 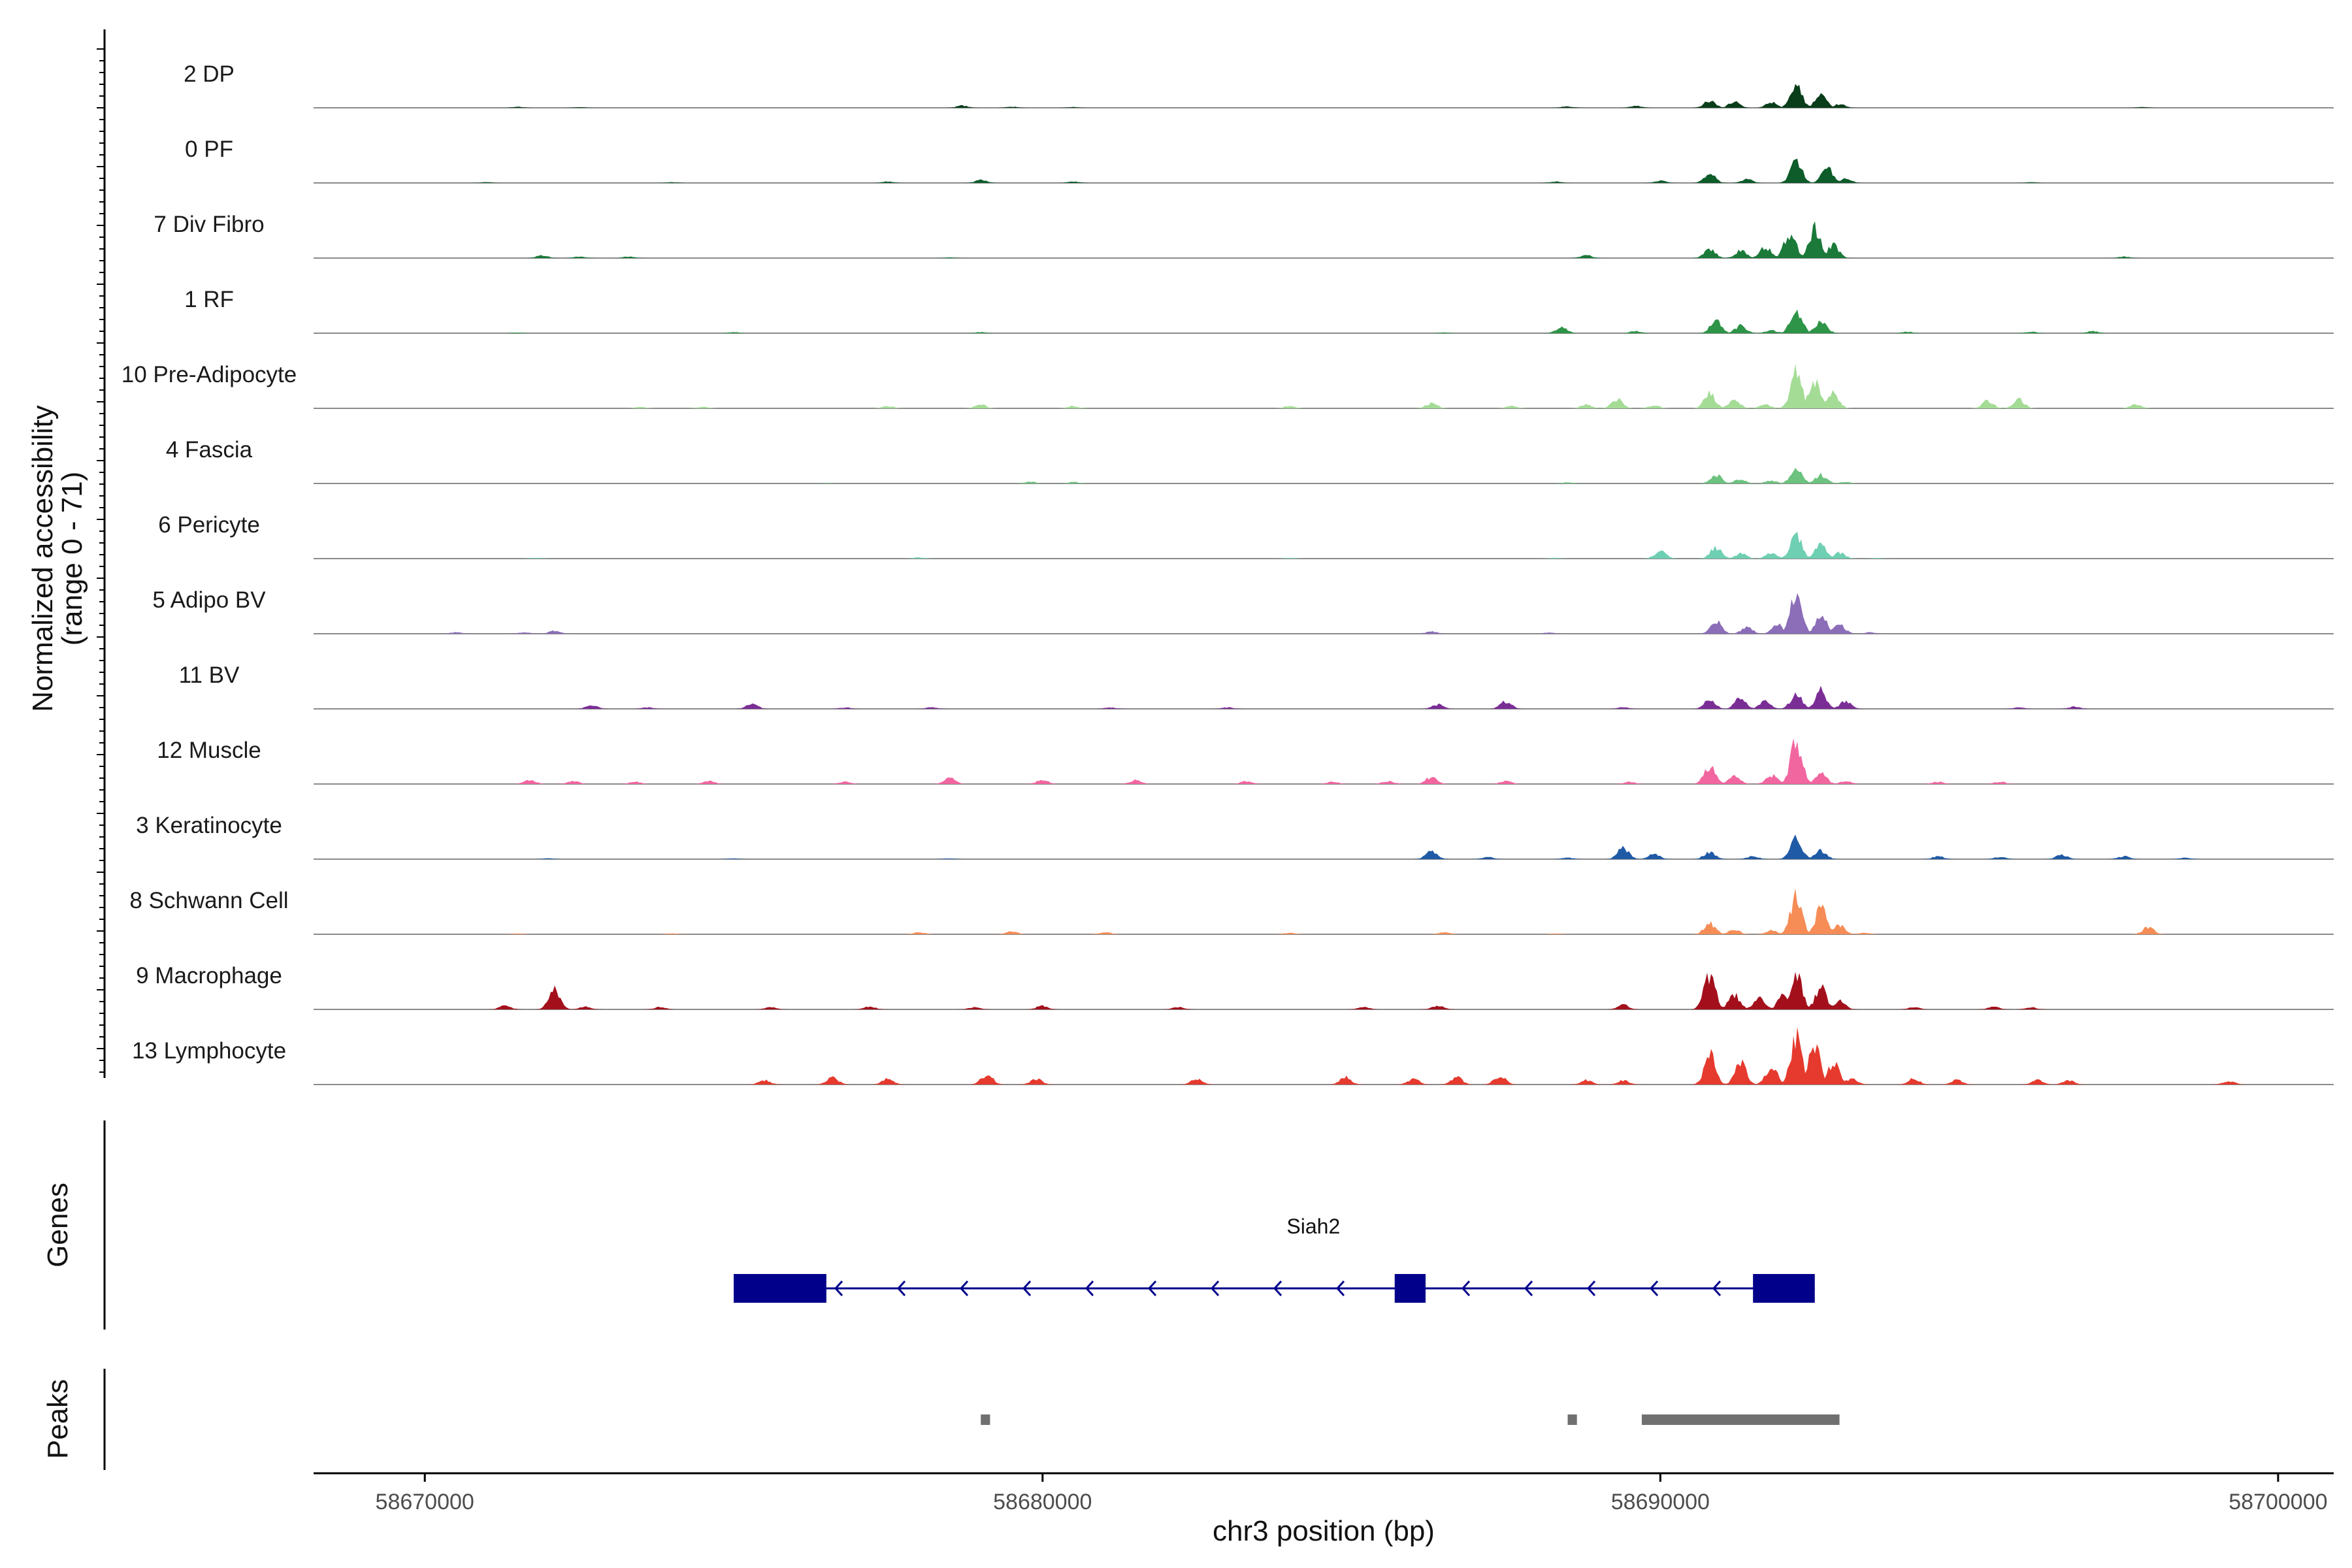 What do you see at coordinates (209, 374) in the screenshot?
I see `track-label: 10 Pre-Adipocyte` at bounding box center [209, 374].